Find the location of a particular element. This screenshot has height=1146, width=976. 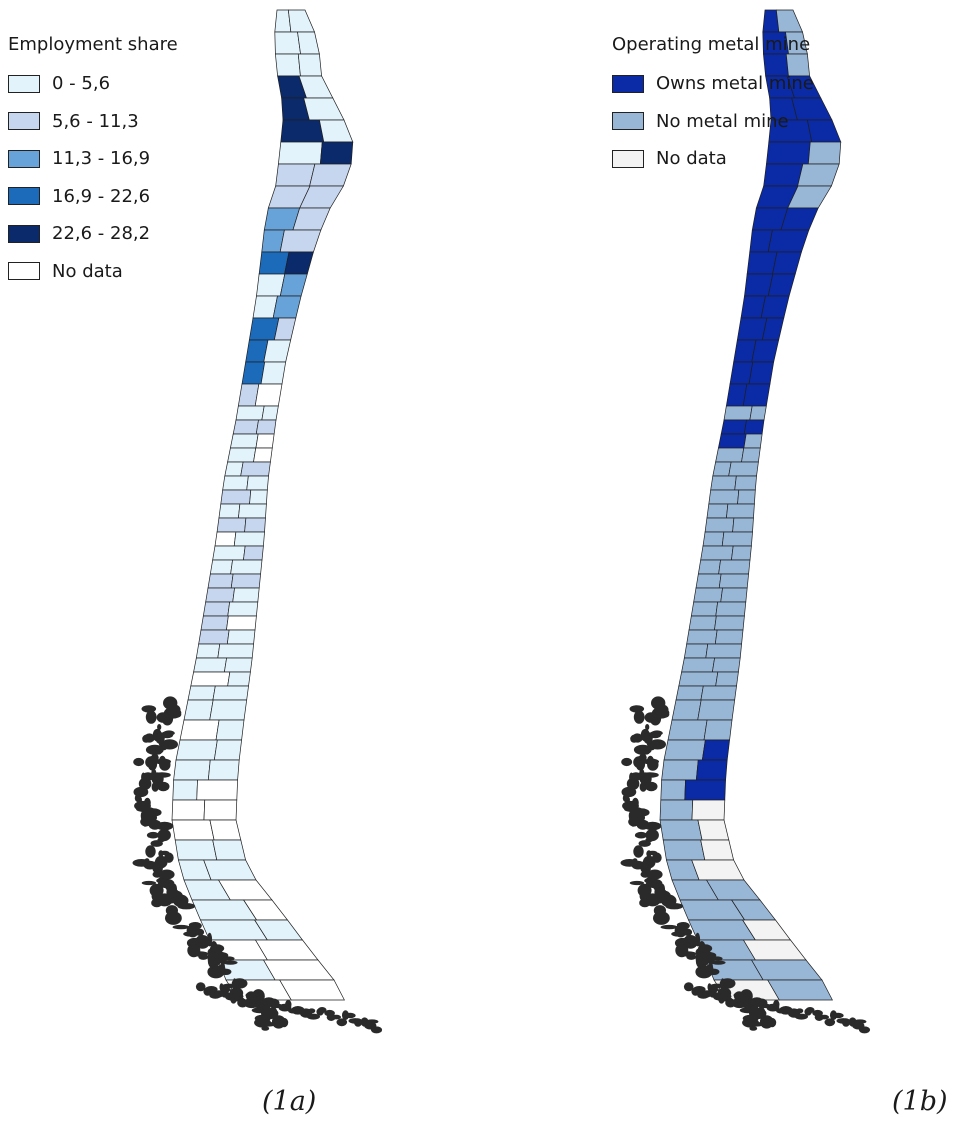

legend-item-1: No metal mine is located at coordinates (713, 122).